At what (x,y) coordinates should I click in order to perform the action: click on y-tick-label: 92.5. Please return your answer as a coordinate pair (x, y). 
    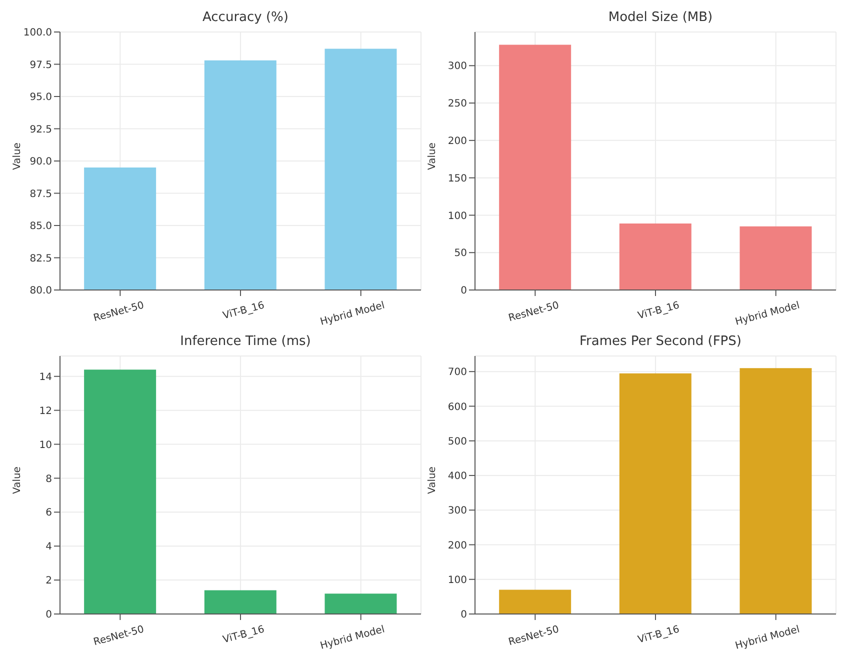
    Looking at the image, I should click on (41, 130).